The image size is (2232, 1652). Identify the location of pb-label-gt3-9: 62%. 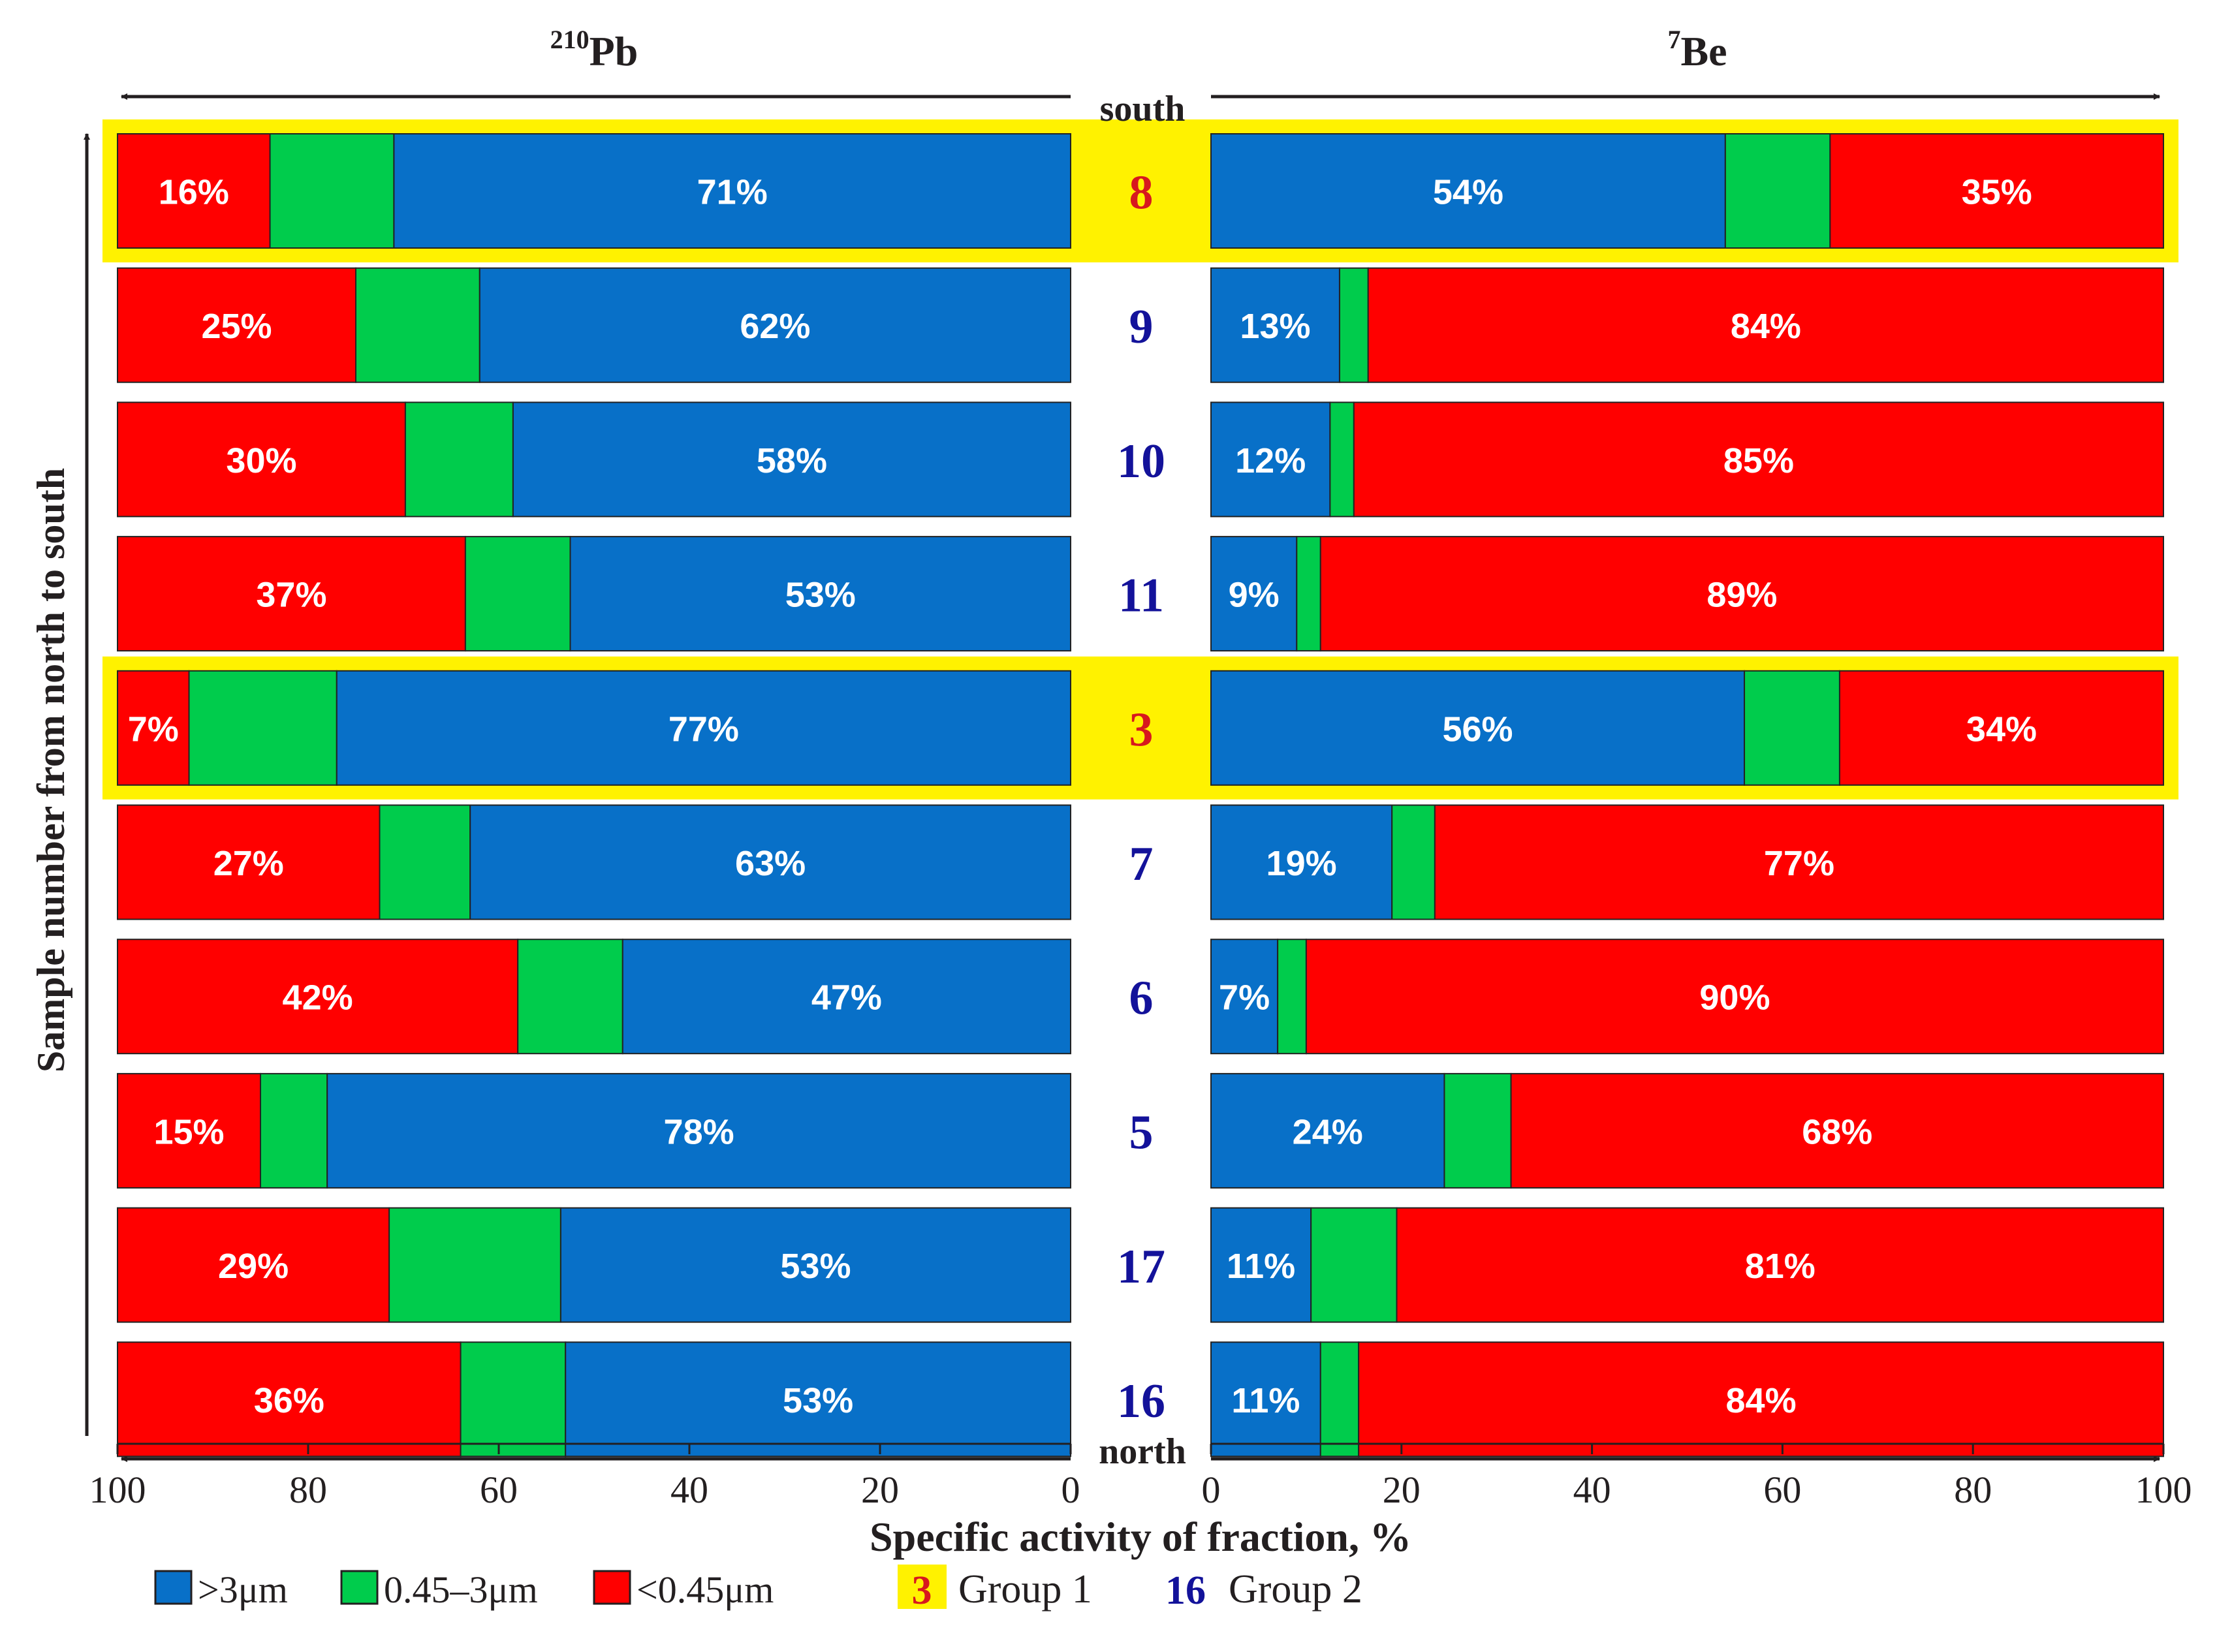
(775, 326).